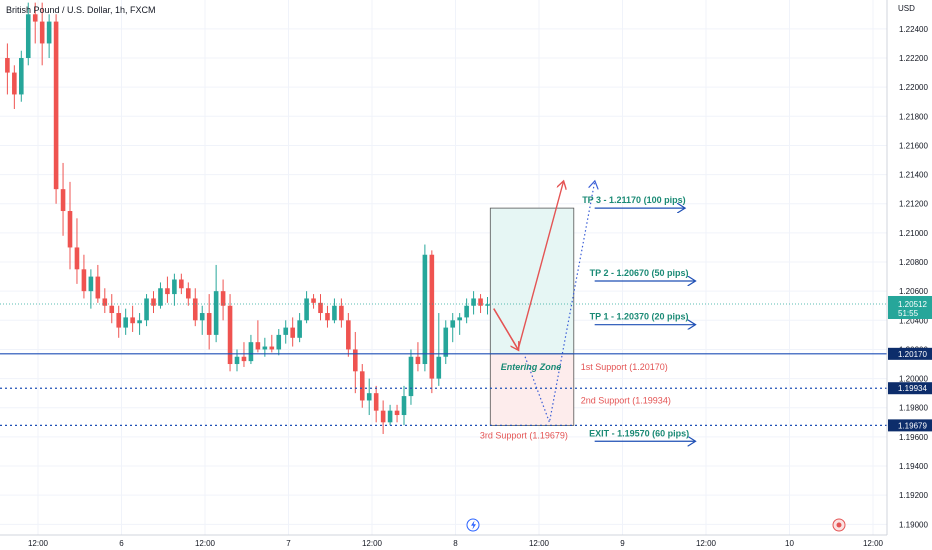 The image size is (932, 550). Describe the element at coordinates (913, 408) in the screenshot. I see `price-tick-label: 1.19800` at that location.